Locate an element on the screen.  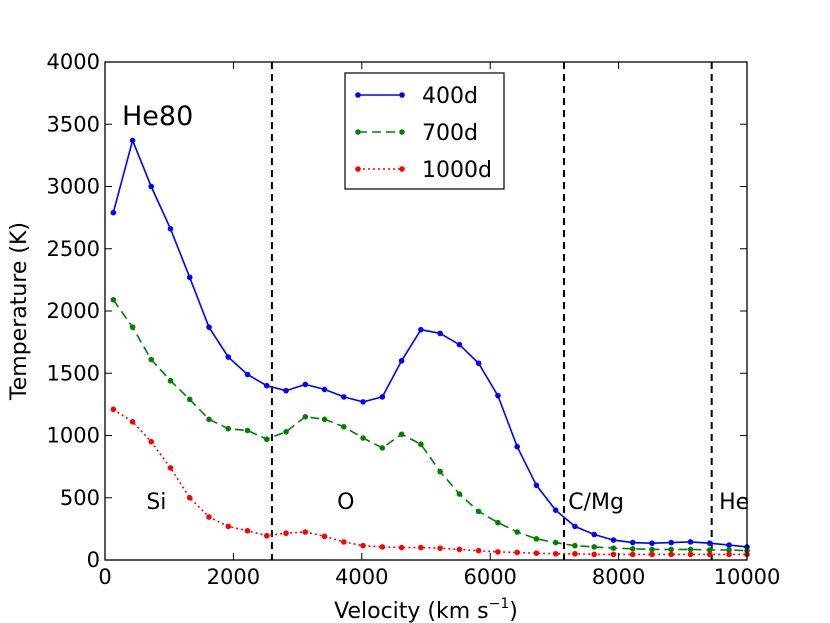
legend-label-400d: 400d is located at coordinates (450, 96).